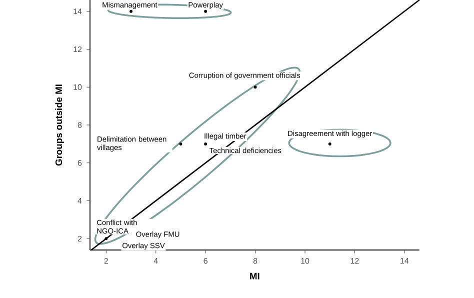 The width and height of the screenshot is (474, 298). I want to click on y-tick-label: 12, so click(78, 49).